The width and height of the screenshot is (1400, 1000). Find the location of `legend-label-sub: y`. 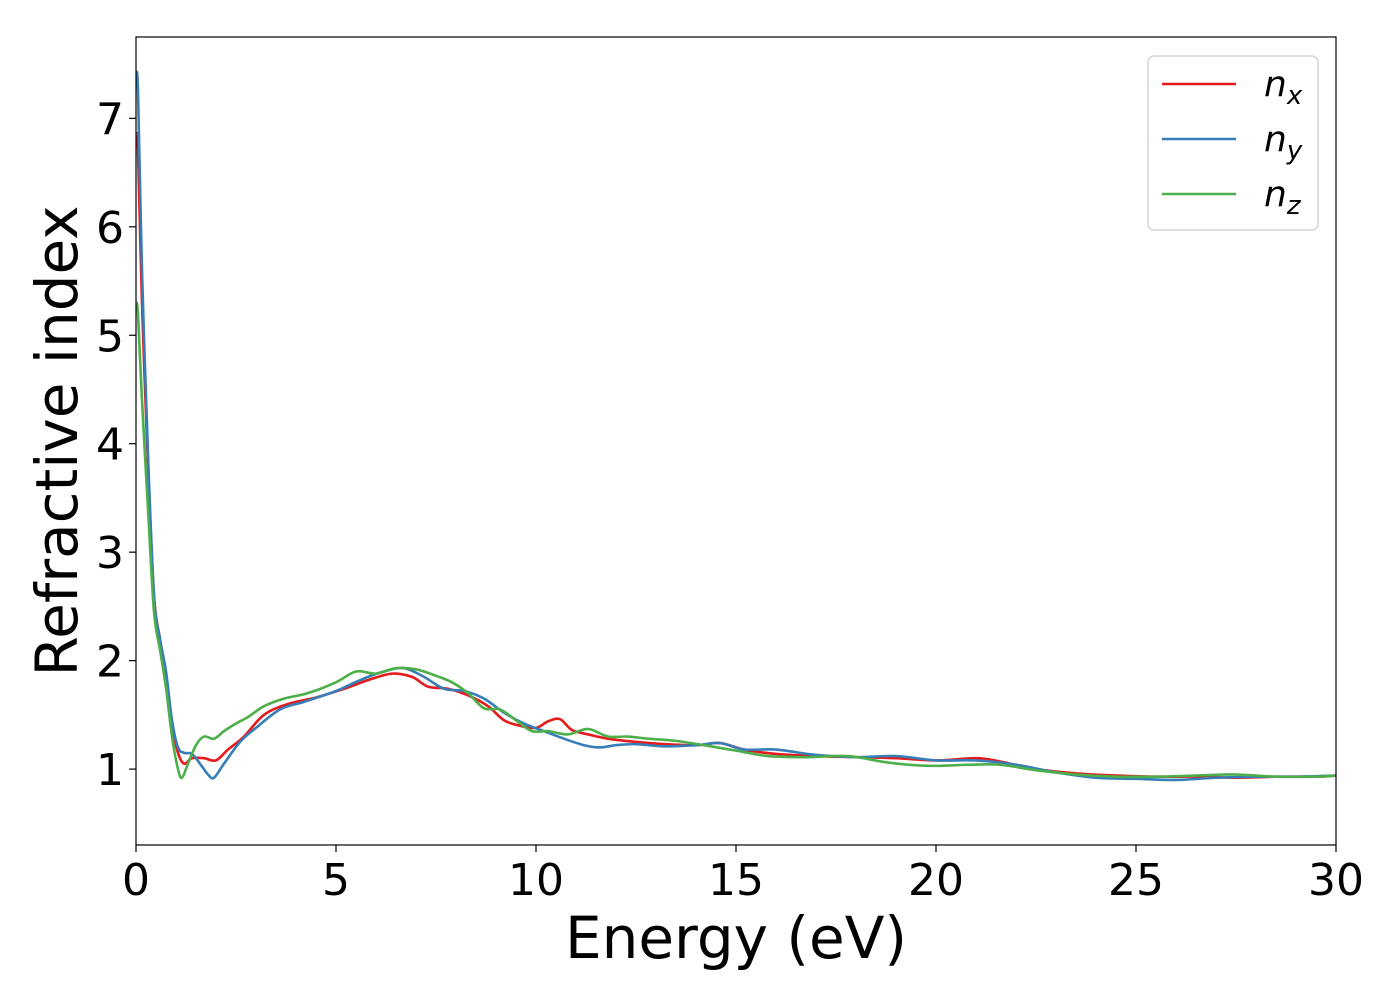

legend-label-sub: y is located at coordinates (1294, 151).